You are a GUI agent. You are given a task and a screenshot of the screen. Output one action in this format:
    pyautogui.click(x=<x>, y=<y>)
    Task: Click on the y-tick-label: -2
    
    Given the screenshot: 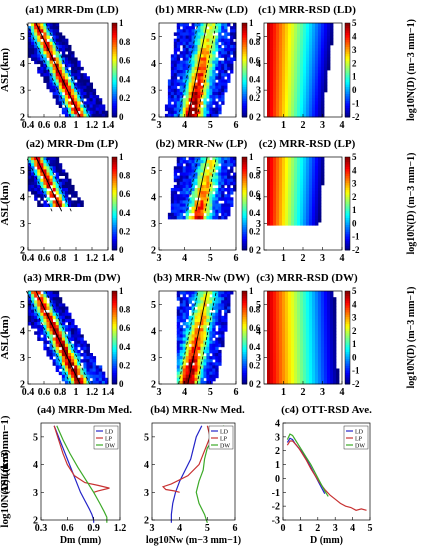 What is the action you would take?
    pyautogui.click(x=276, y=507)
    